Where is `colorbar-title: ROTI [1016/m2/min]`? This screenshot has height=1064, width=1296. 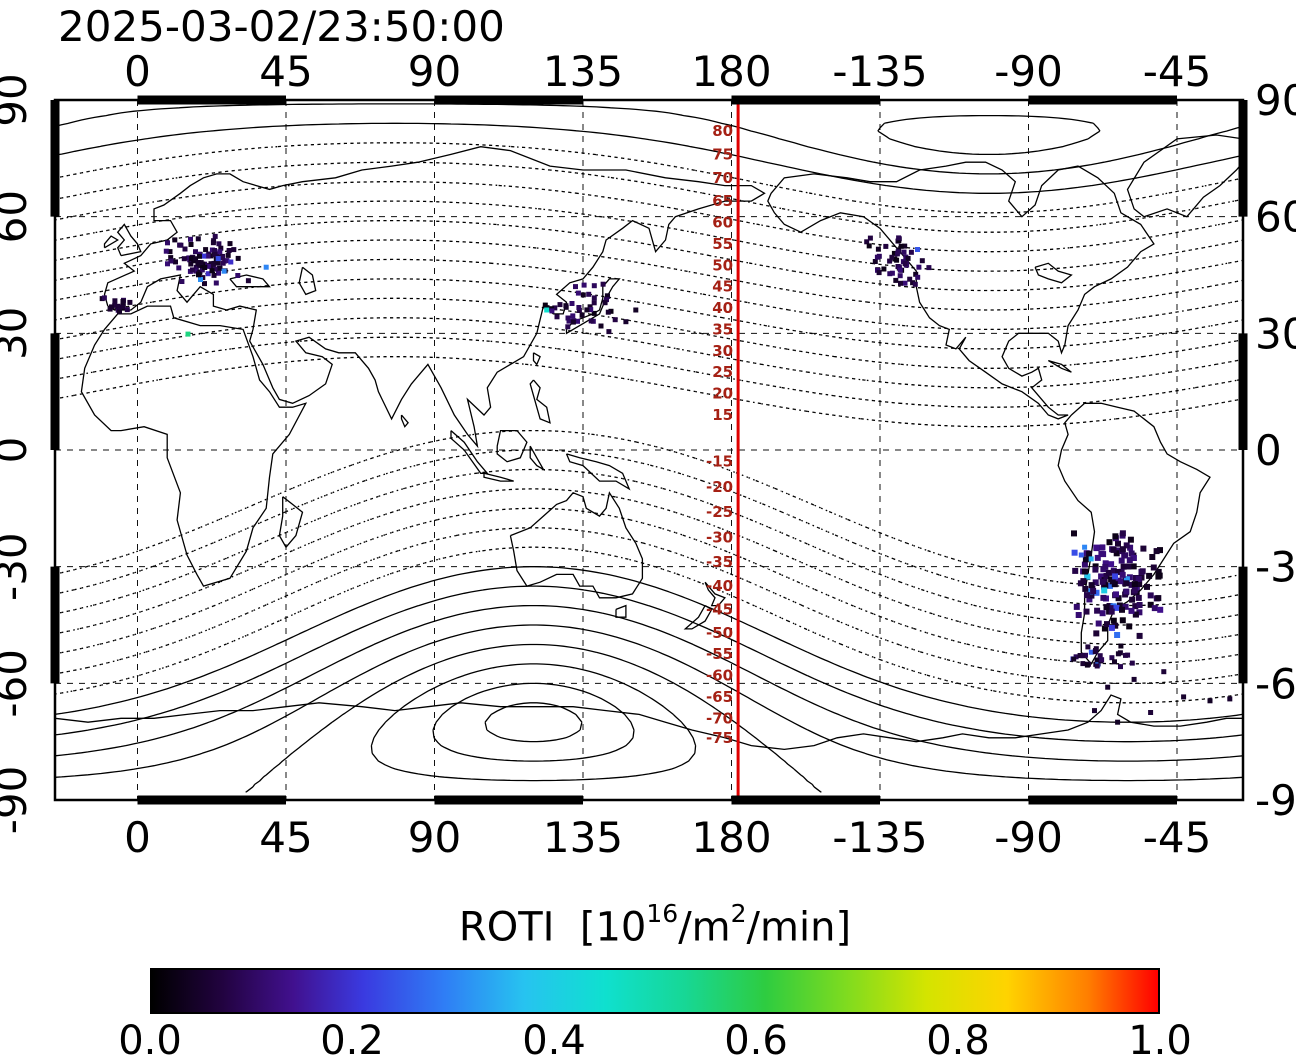 colorbar-title: ROTI [1016/m2/min] is located at coordinates (655, 925).